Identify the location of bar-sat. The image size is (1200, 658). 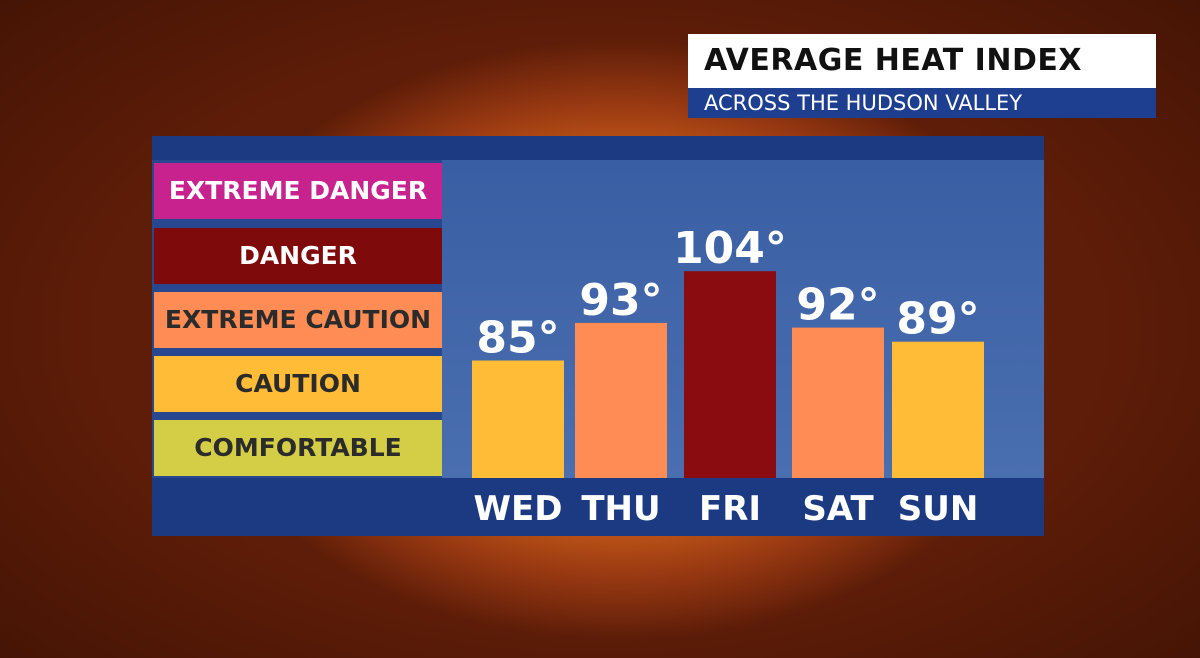
(838, 402).